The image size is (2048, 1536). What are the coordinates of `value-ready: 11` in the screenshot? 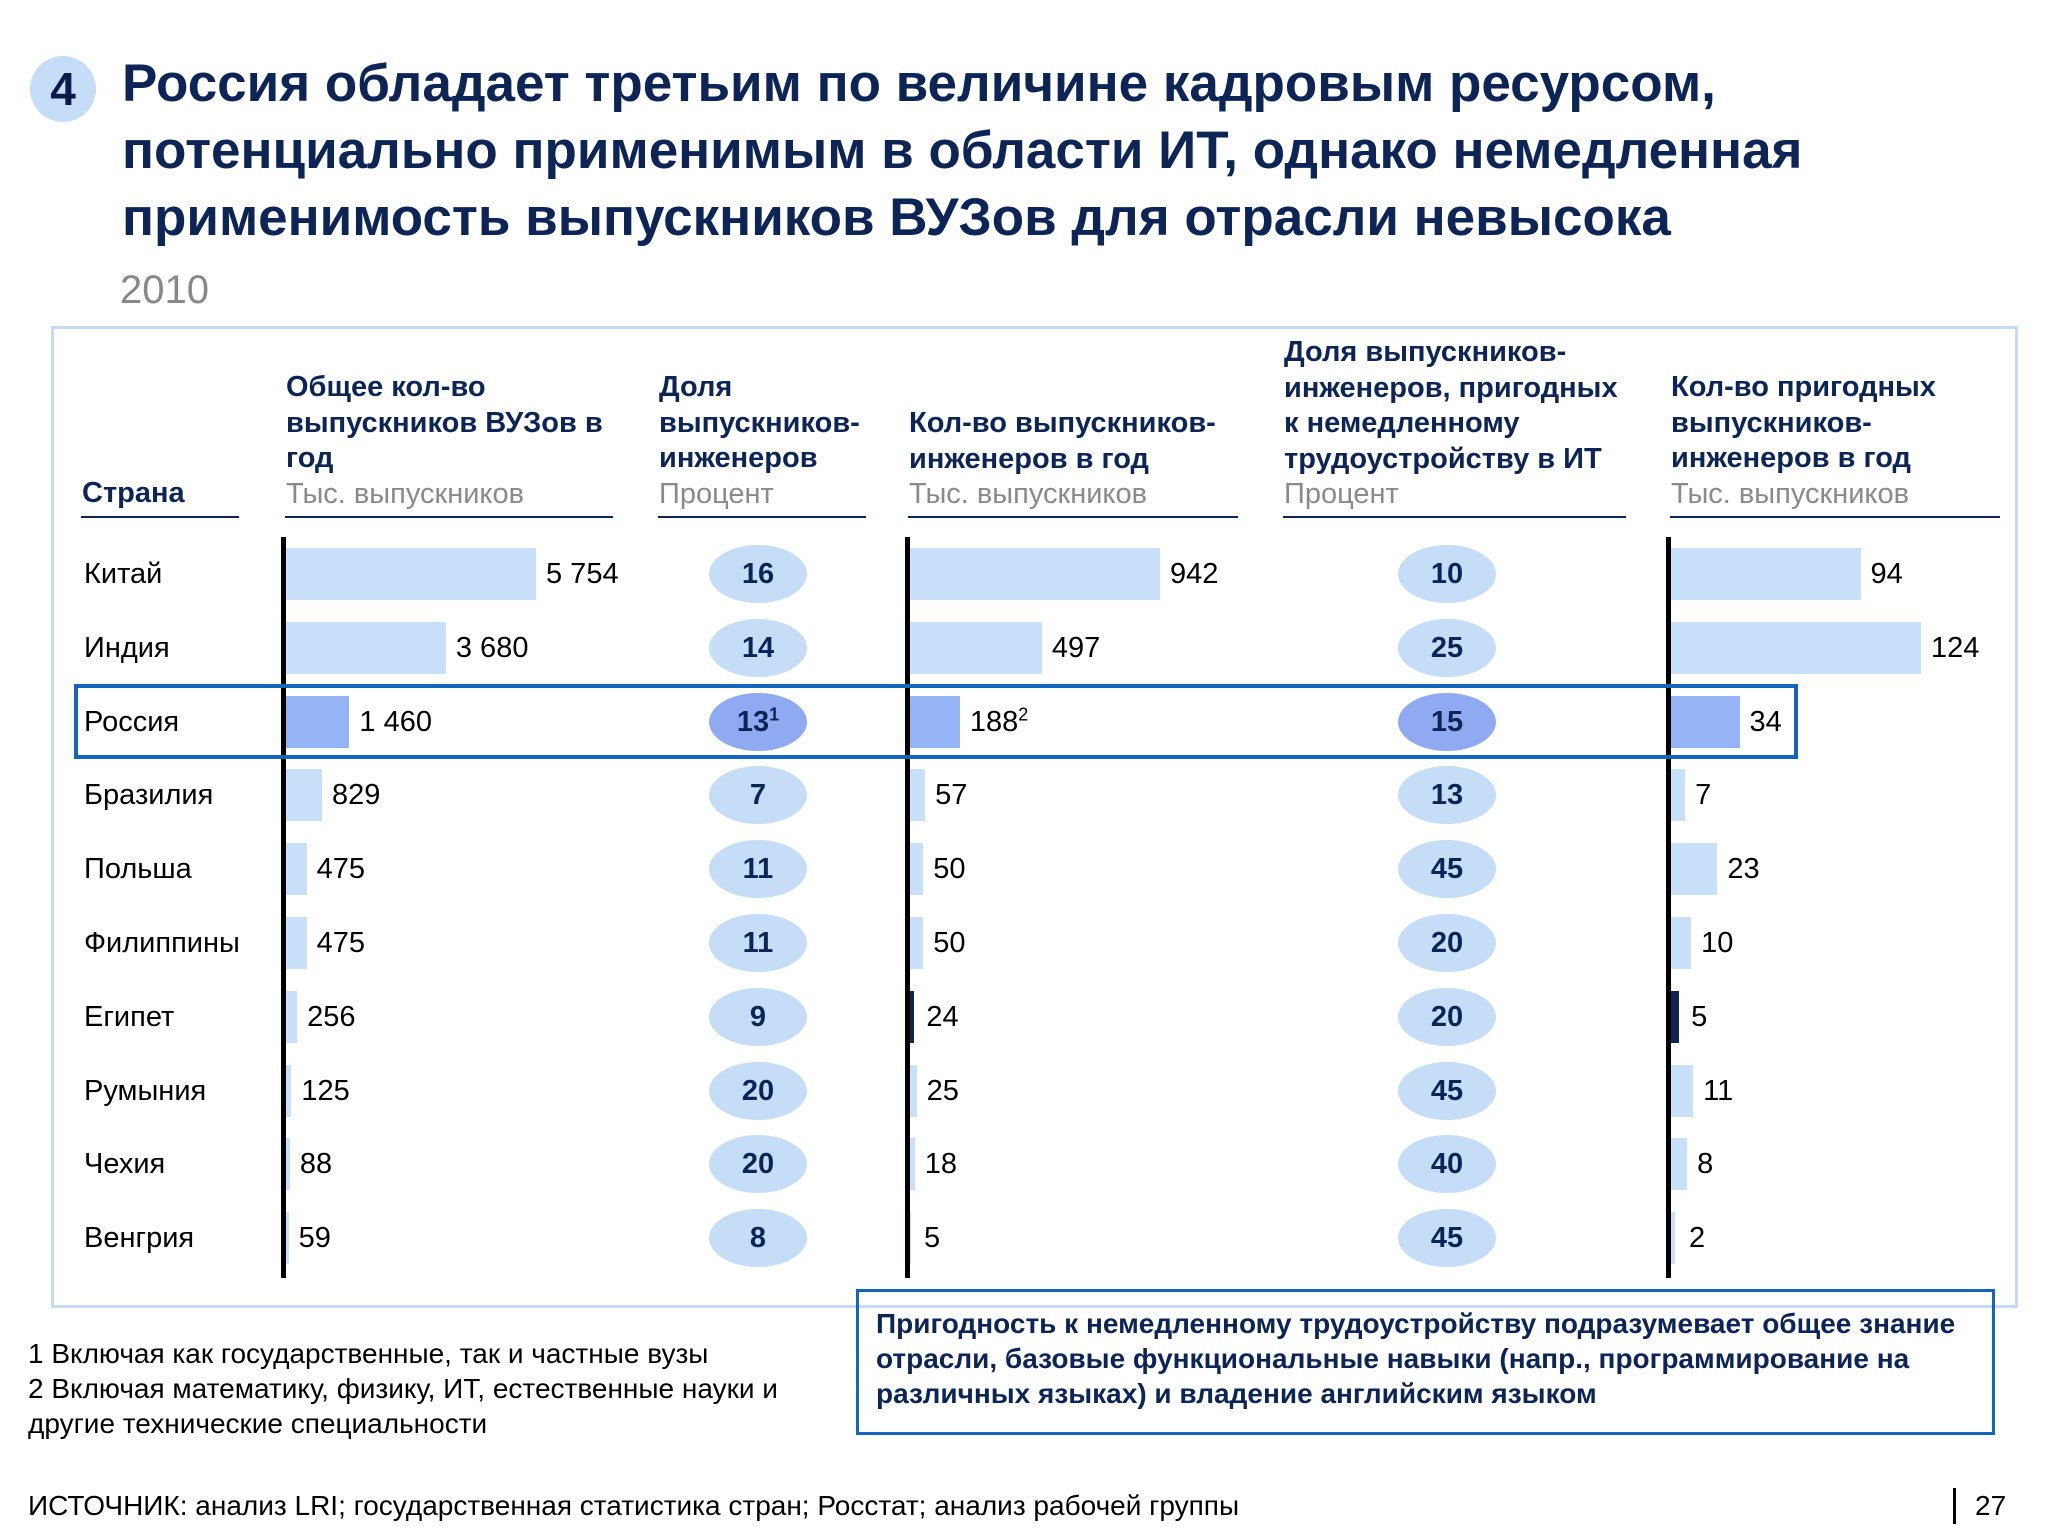 It's located at (1718, 1090).